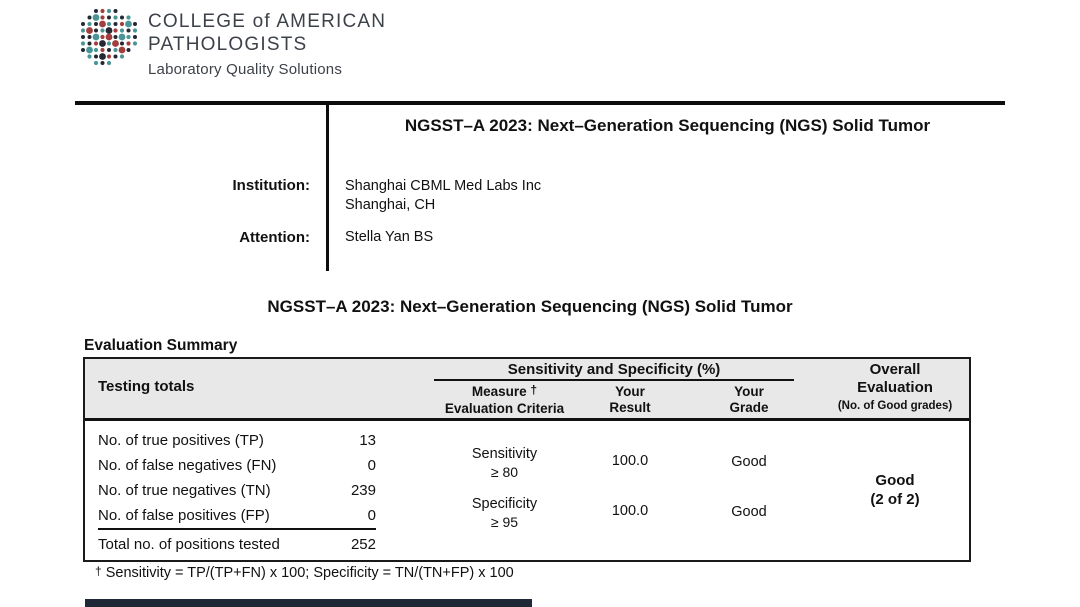 The width and height of the screenshot is (1080, 607). What do you see at coordinates (540, 103) in the screenshot?
I see `header-horizontal-rule` at bounding box center [540, 103].